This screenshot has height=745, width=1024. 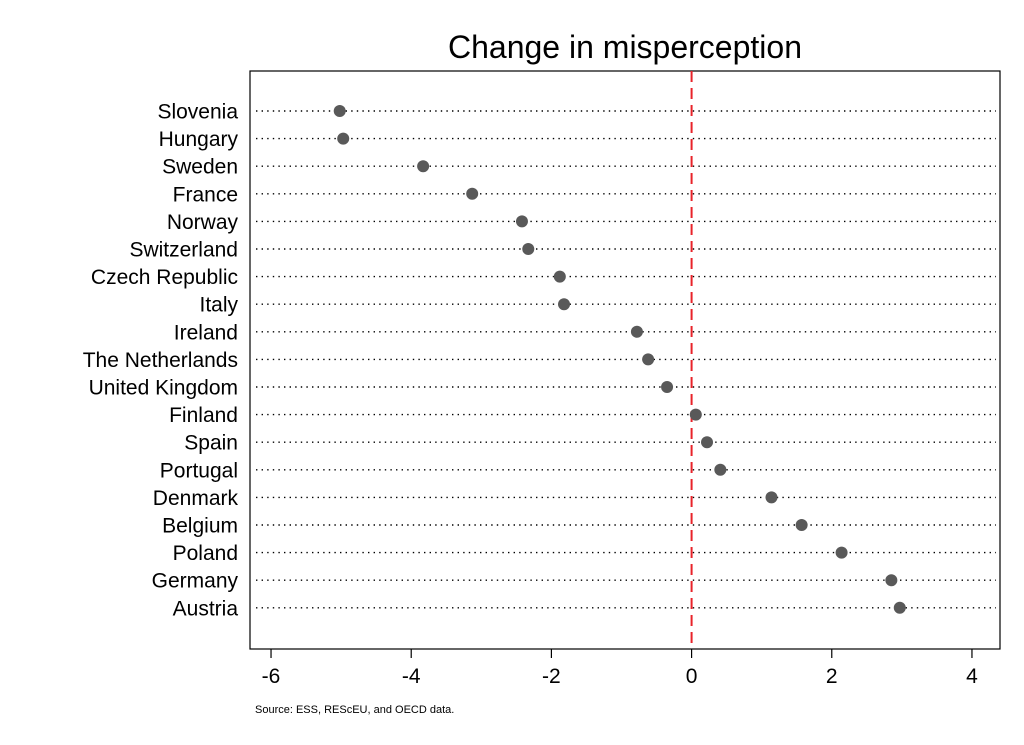 I want to click on category-label: Italy, so click(x=218, y=305).